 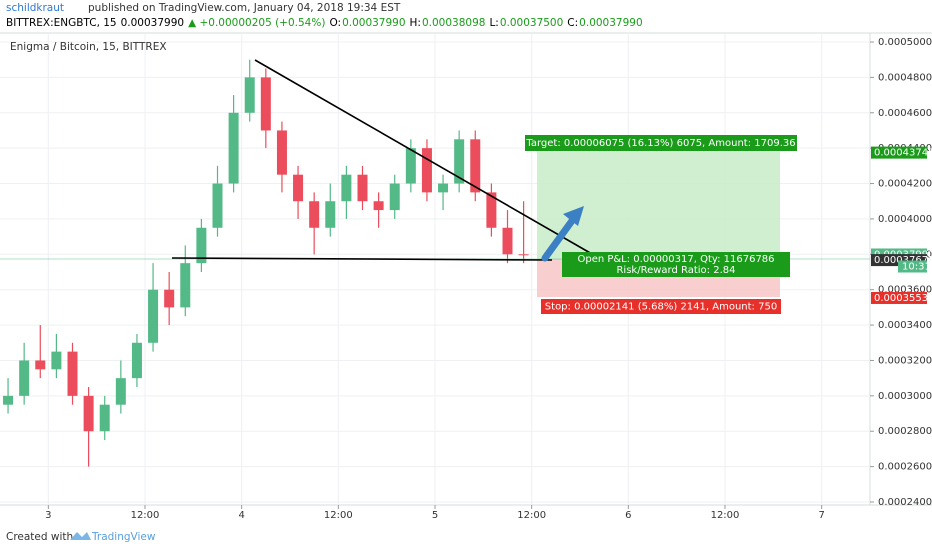 What do you see at coordinates (658, 201) in the screenshot?
I see `target-zone` at bounding box center [658, 201].